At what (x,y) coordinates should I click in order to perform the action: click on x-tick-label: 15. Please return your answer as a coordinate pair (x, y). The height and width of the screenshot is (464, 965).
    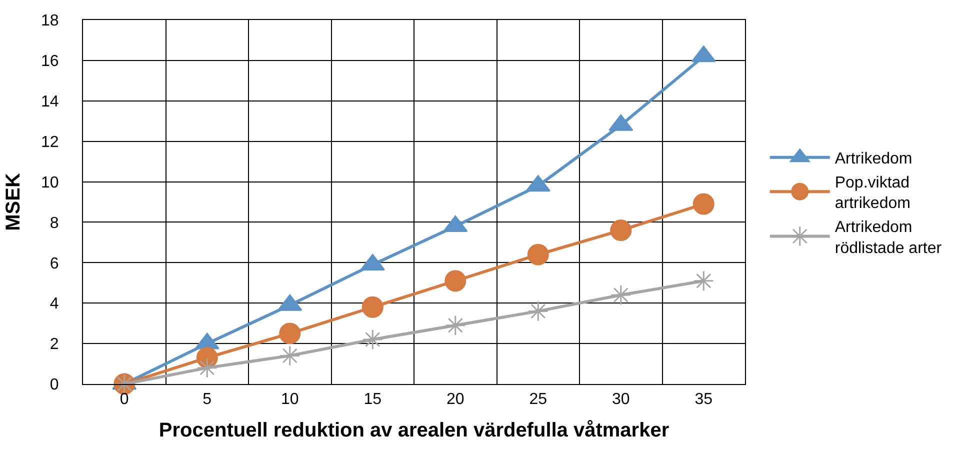
    Looking at the image, I should click on (373, 399).